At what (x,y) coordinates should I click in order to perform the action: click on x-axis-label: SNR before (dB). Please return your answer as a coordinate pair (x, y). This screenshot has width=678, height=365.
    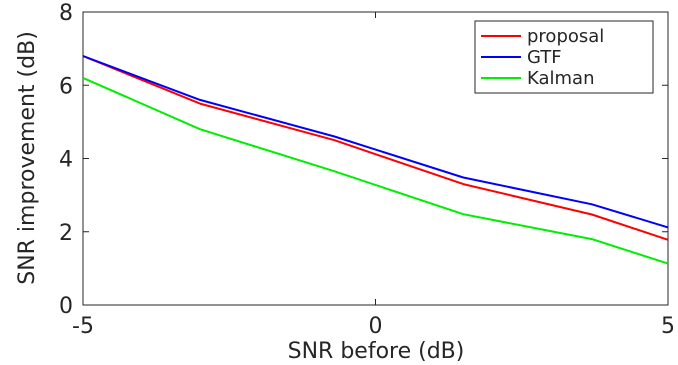
    Looking at the image, I should click on (376, 351).